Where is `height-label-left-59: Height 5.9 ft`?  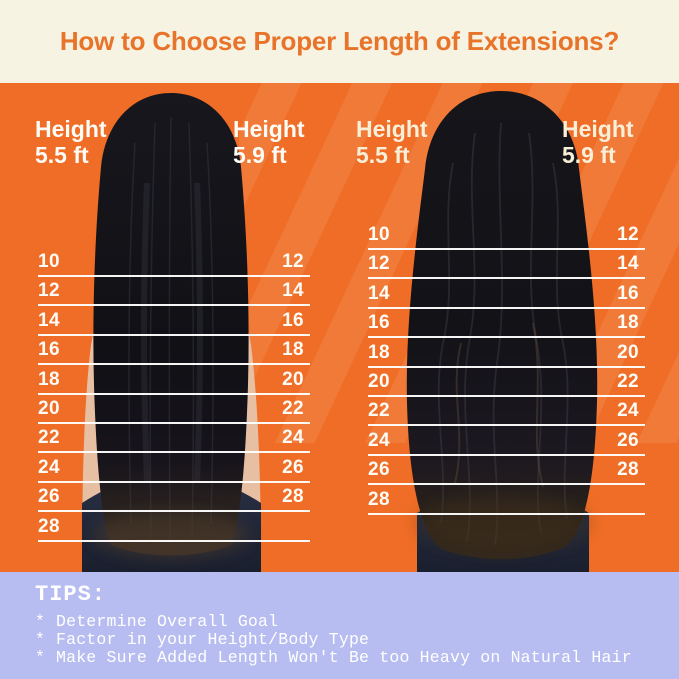 height-label-left-59: Height 5.9 ft is located at coordinates (269, 142).